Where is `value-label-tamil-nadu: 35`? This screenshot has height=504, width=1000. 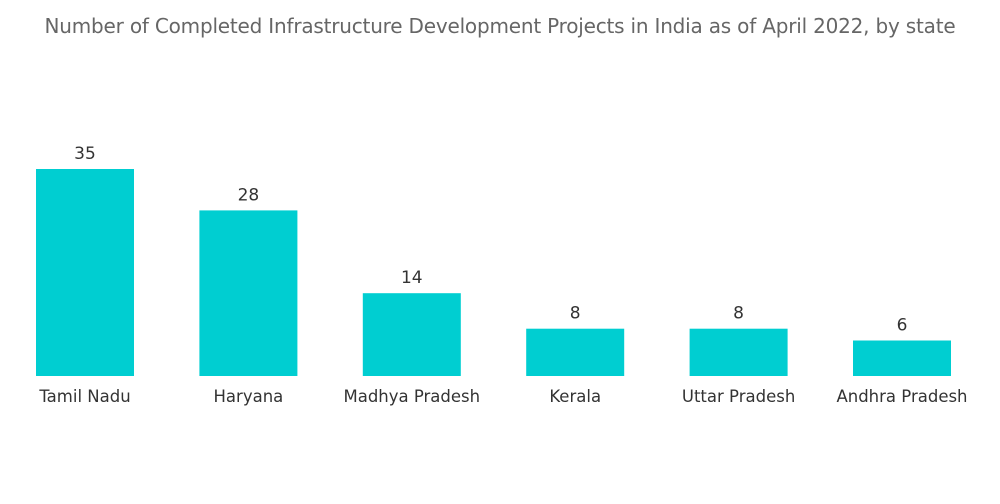
value-label-tamil-nadu: 35 is located at coordinates (85, 154).